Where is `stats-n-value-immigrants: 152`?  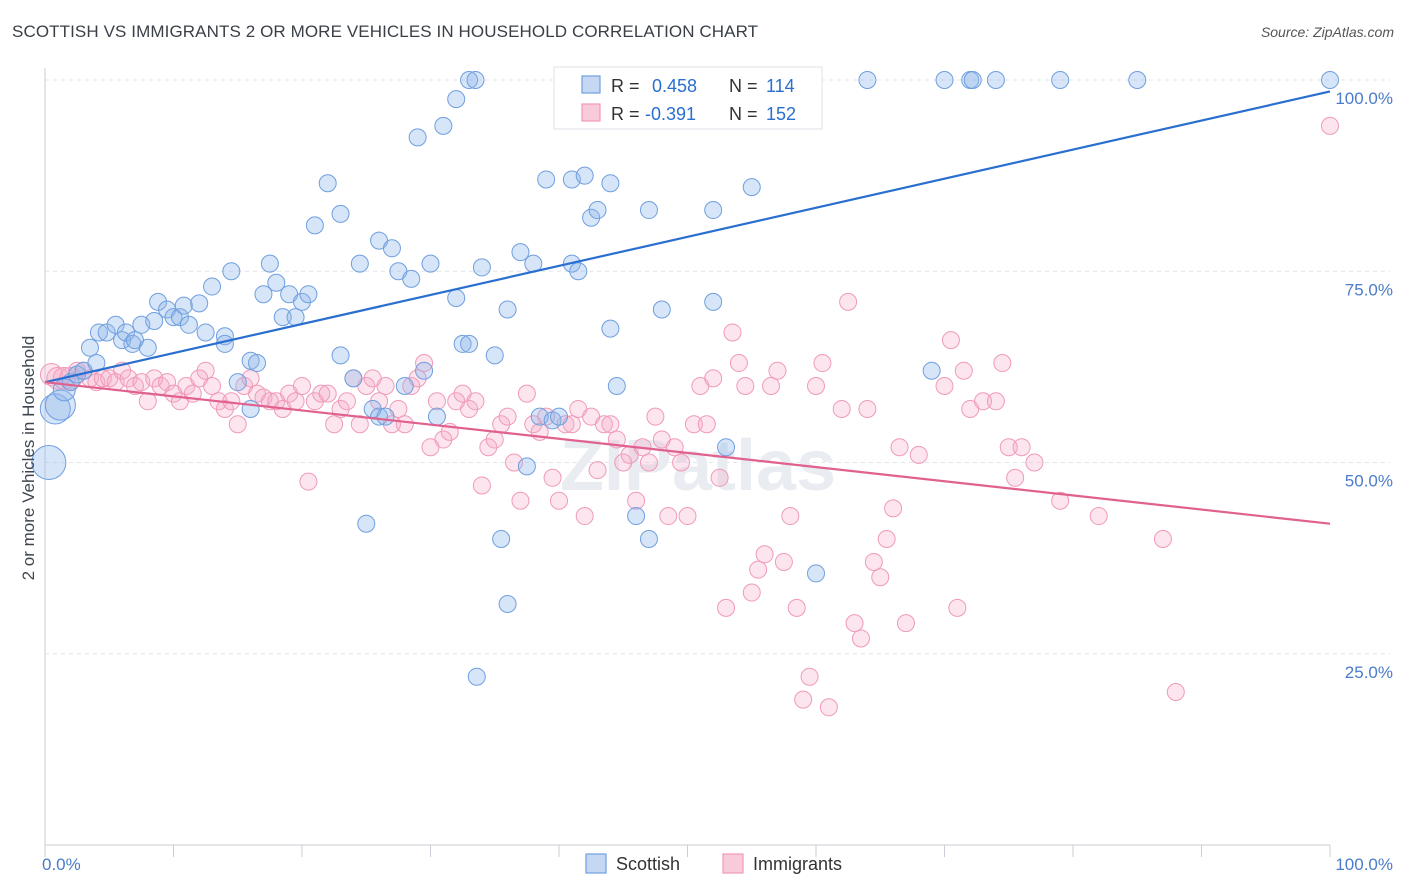
stats-n-value-immigrants: 152 is located at coordinates (781, 114).